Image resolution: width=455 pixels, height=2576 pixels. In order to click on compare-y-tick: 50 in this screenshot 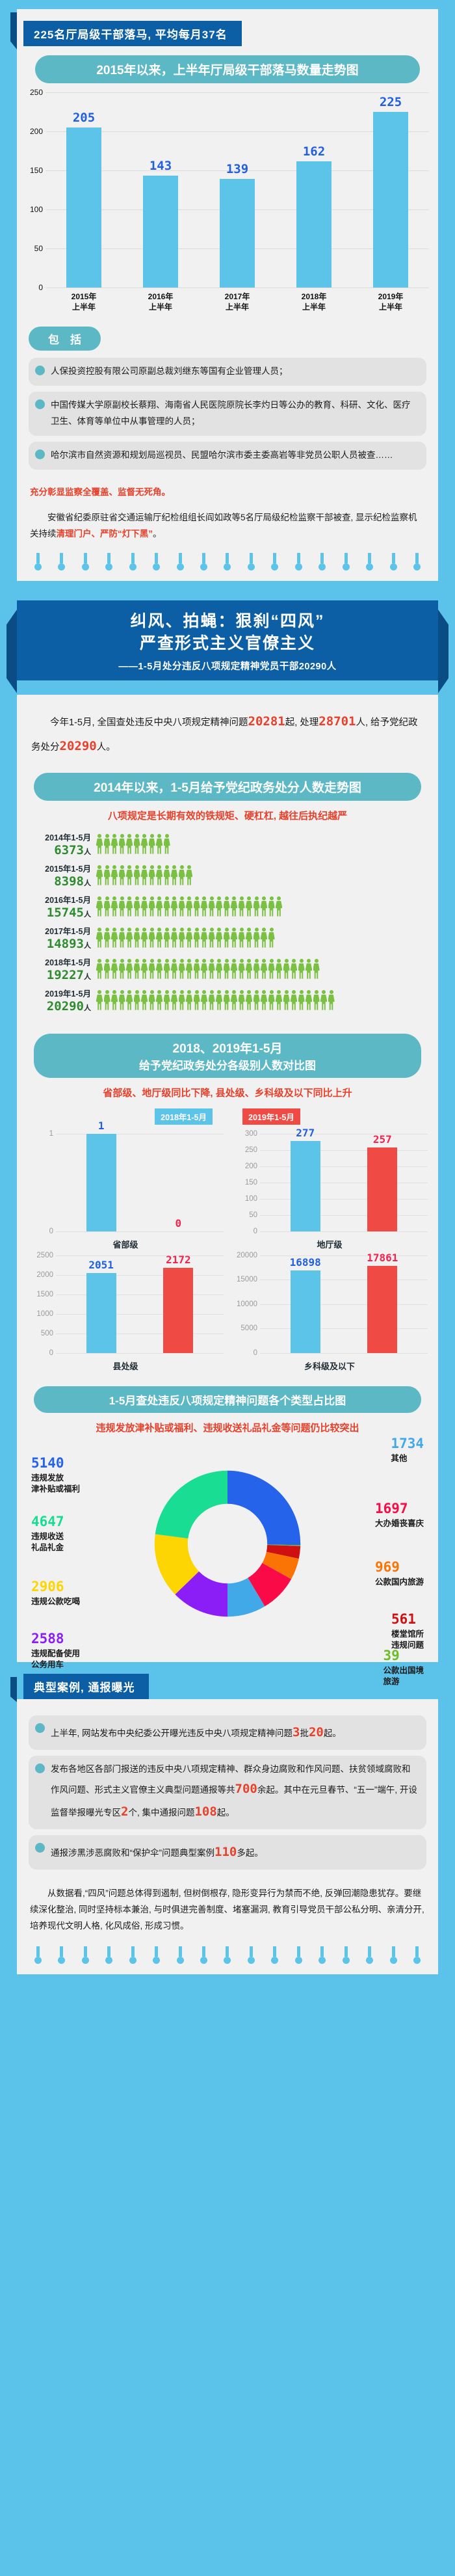, I will do `click(253, 1215)`.